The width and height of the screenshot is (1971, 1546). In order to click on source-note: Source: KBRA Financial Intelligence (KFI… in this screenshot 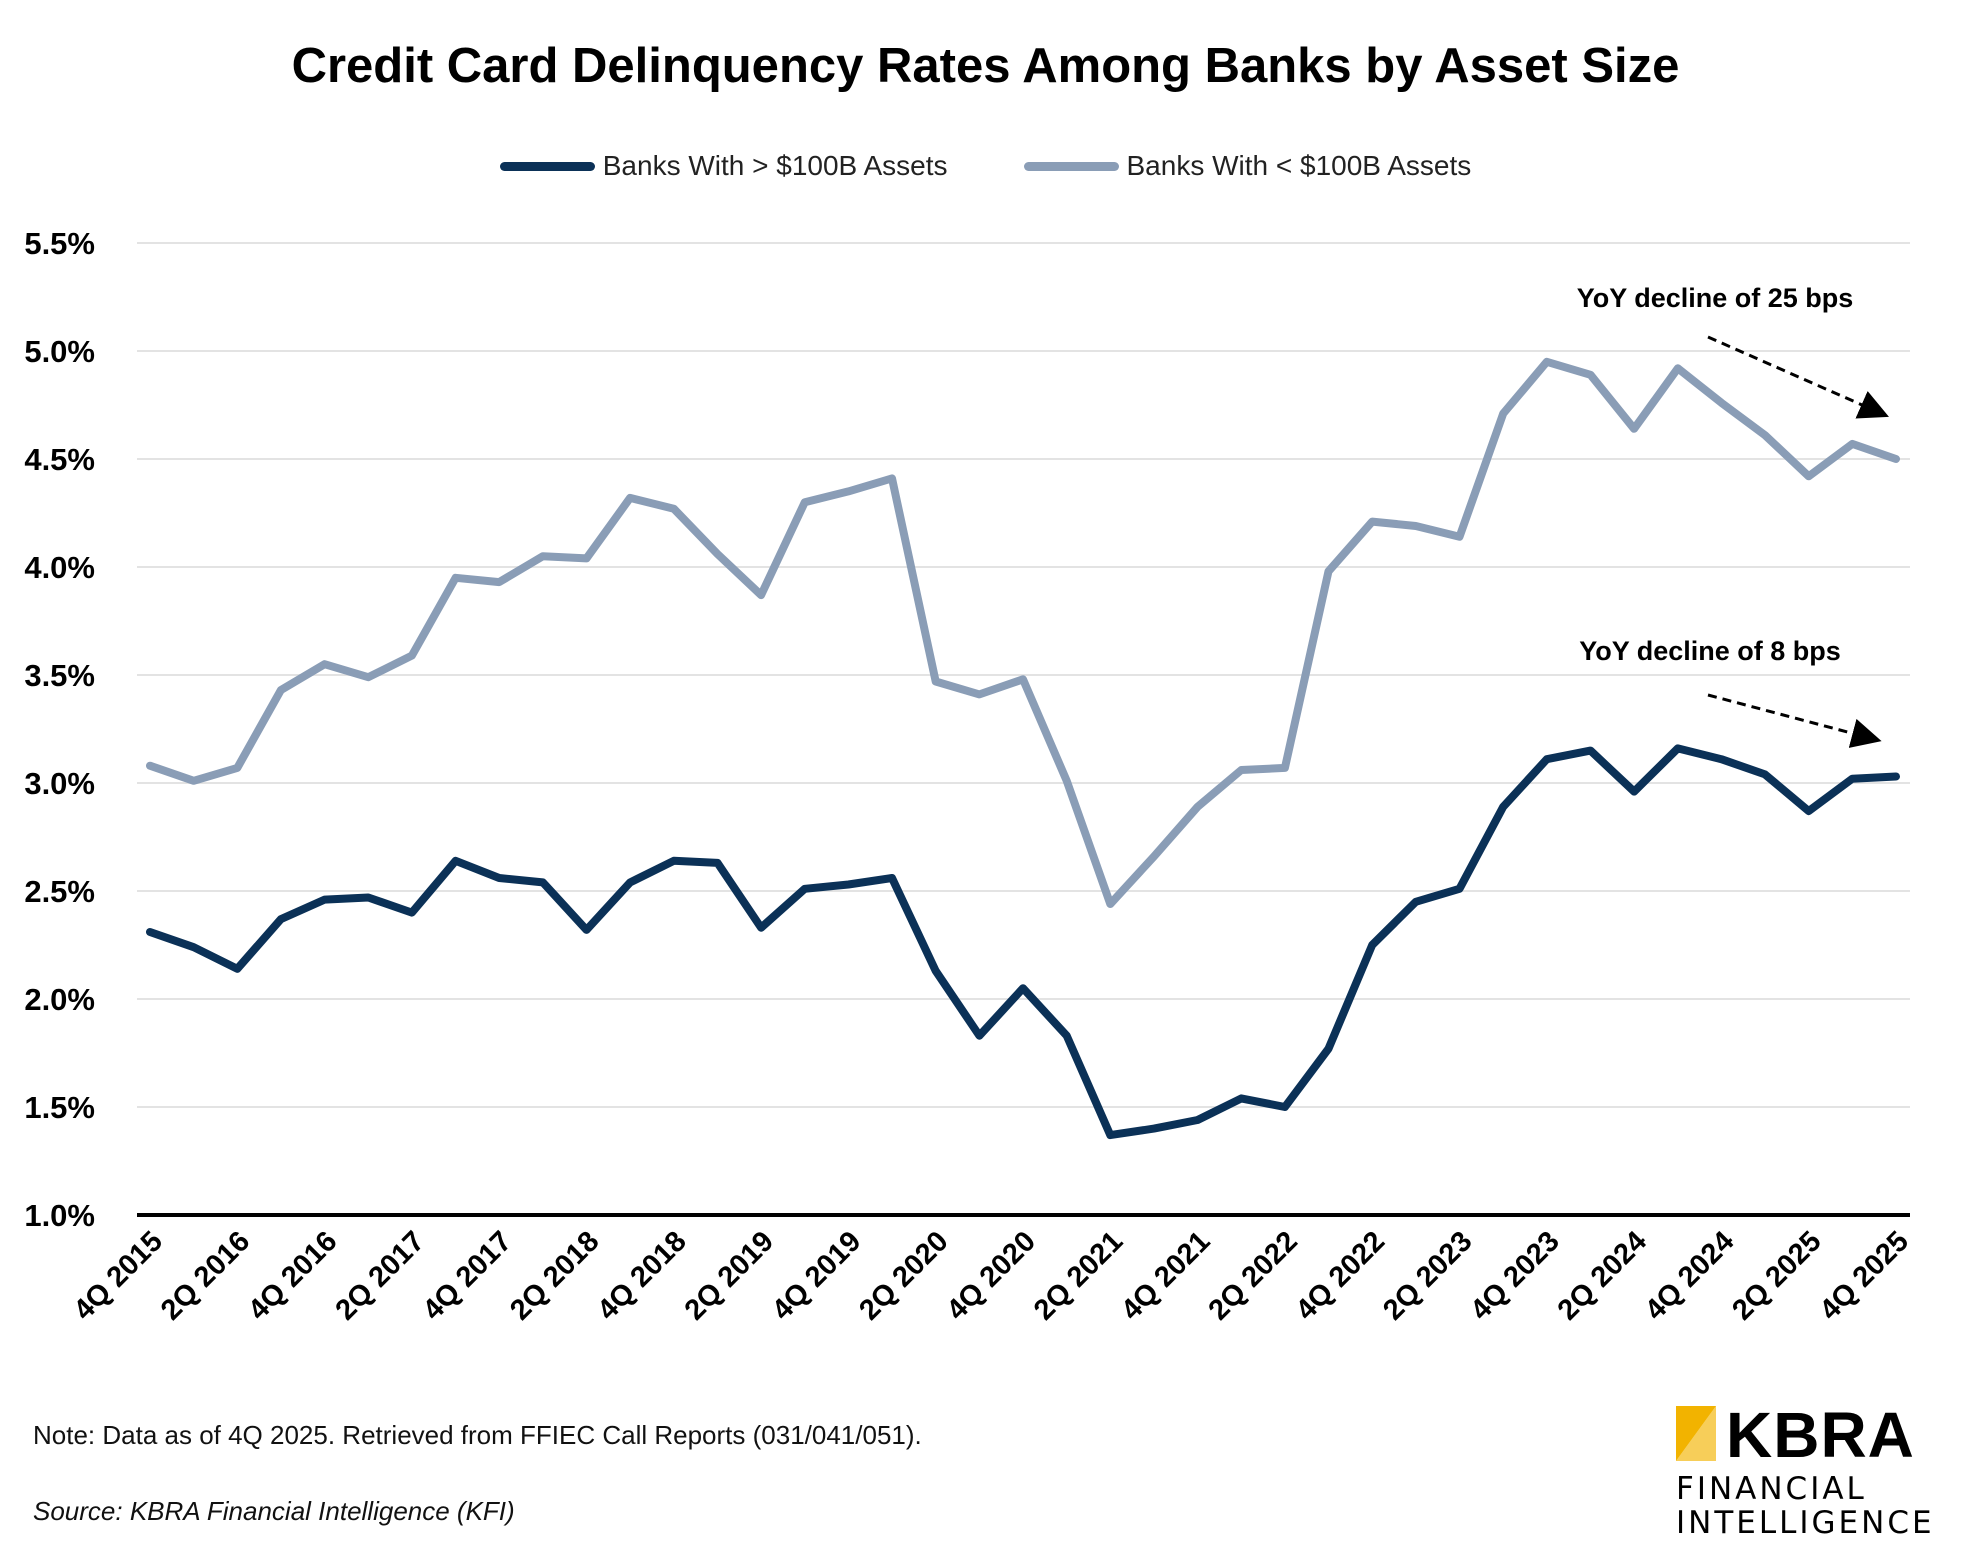, I will do `click(274, 1511)`.